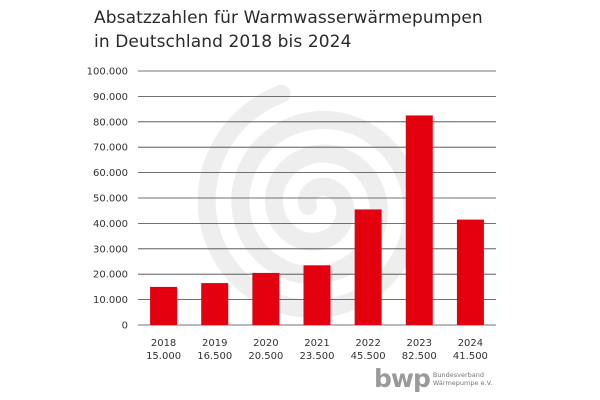 Image resolution: width=600 pixels, height=400 pixels. What do you see at coordinates (367, 343) in the screenshot?
I see `x-category-label: 2022` at bounding box center [367, 343].